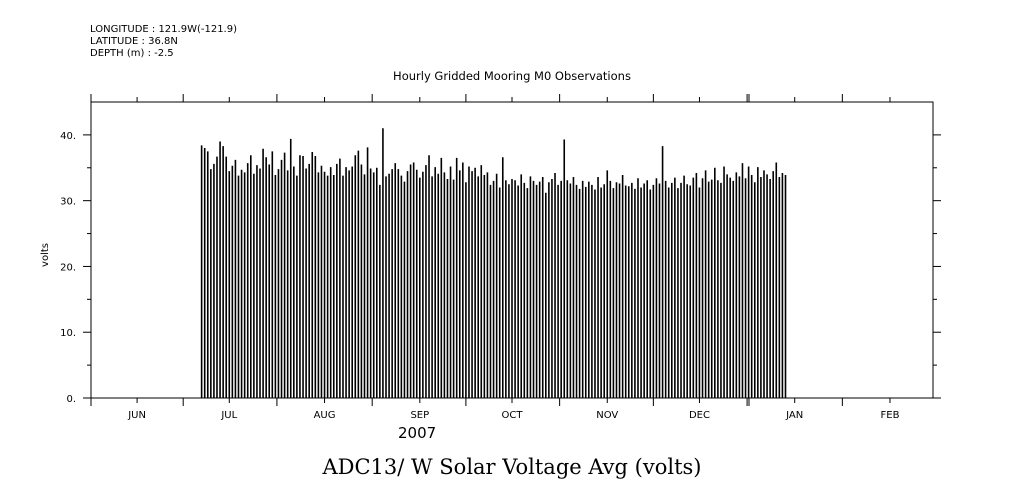  Describe the element at coordinates (134, 41) in the screenshot. I see `latitude-label: LATITUDE : 36.8N` at that location.